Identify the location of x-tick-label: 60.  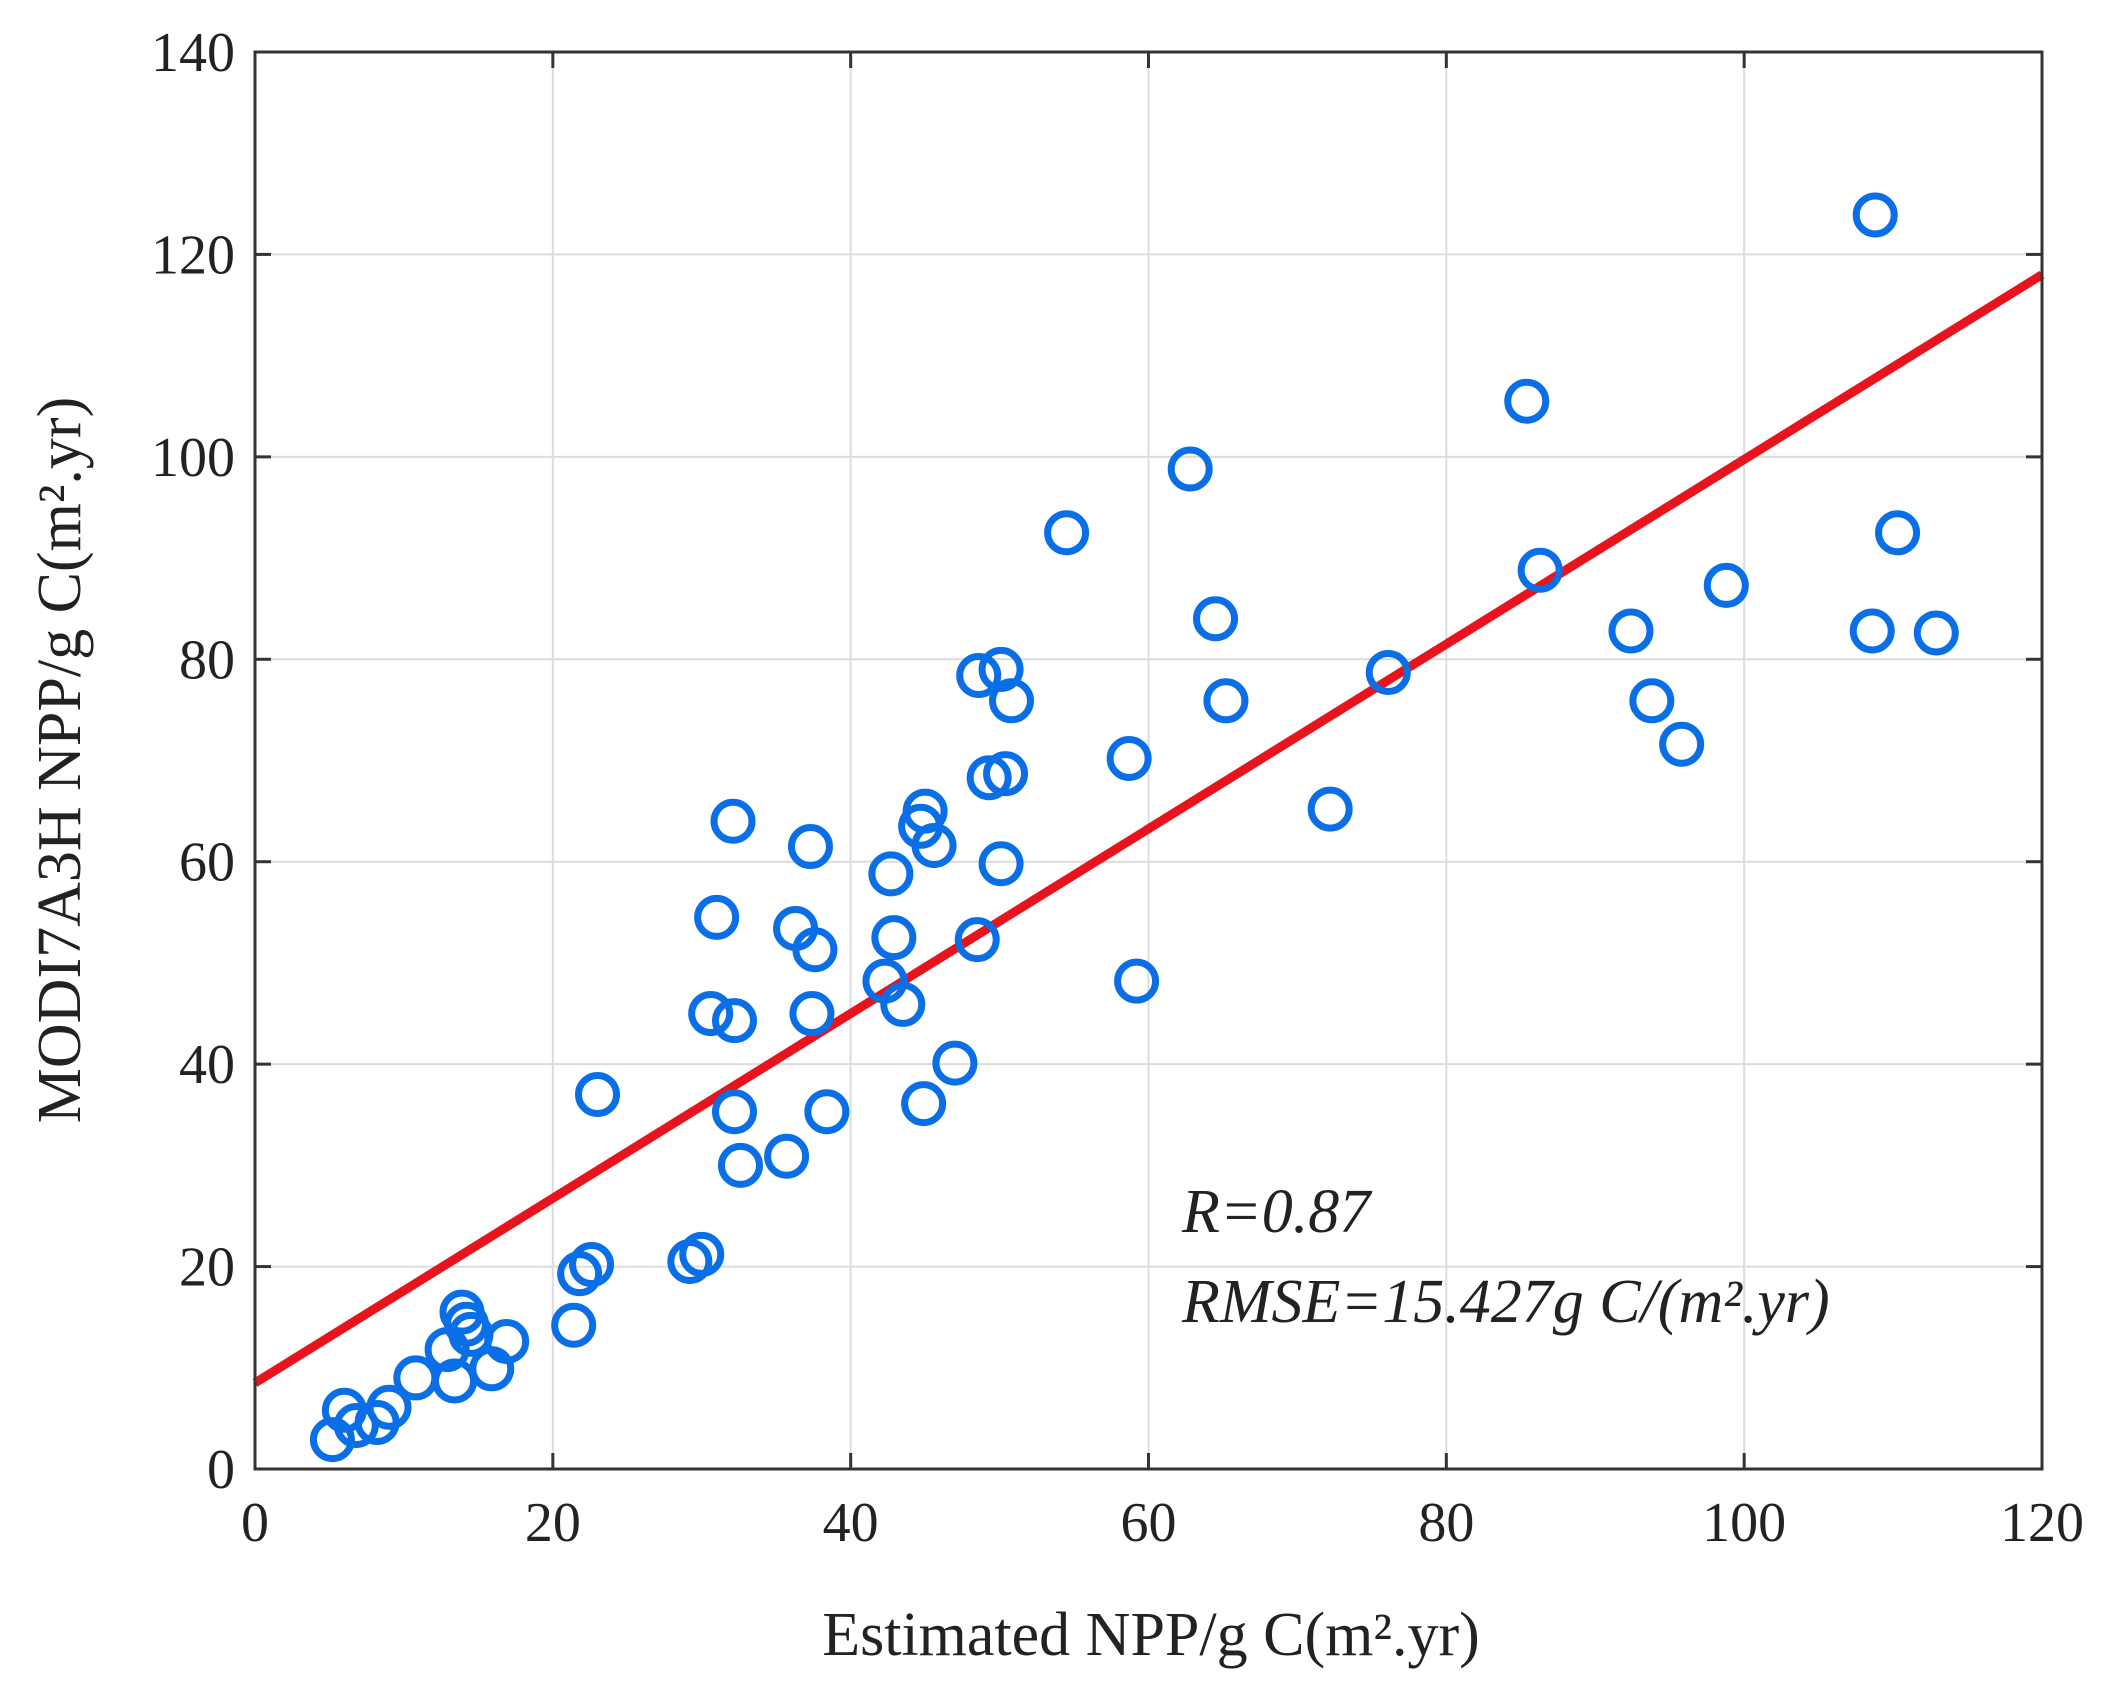
(1149, 1523).